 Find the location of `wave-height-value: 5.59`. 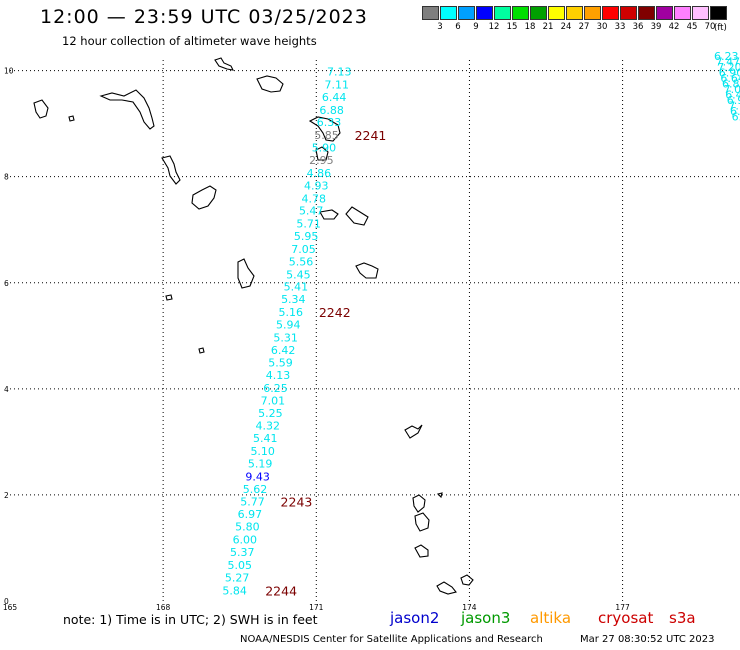

wave-height-value: 5.59 is located at coordinates (280, 362).